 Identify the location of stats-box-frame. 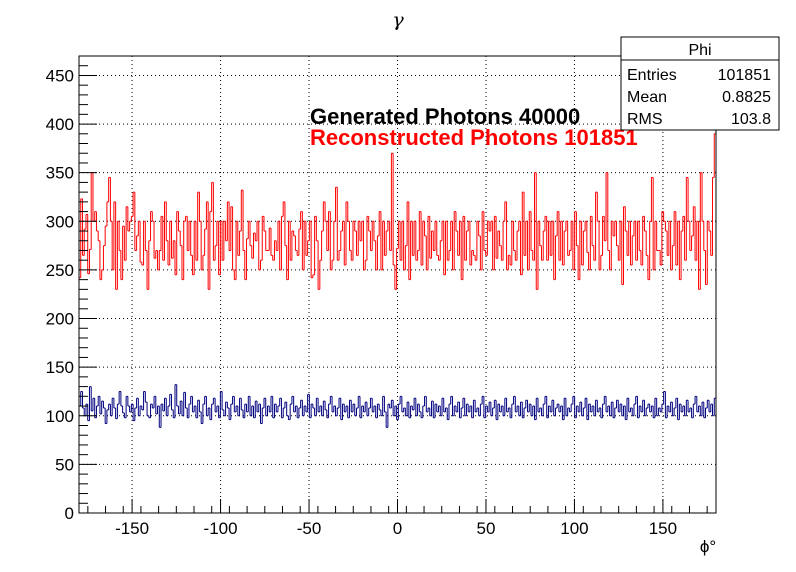
(700, 83).